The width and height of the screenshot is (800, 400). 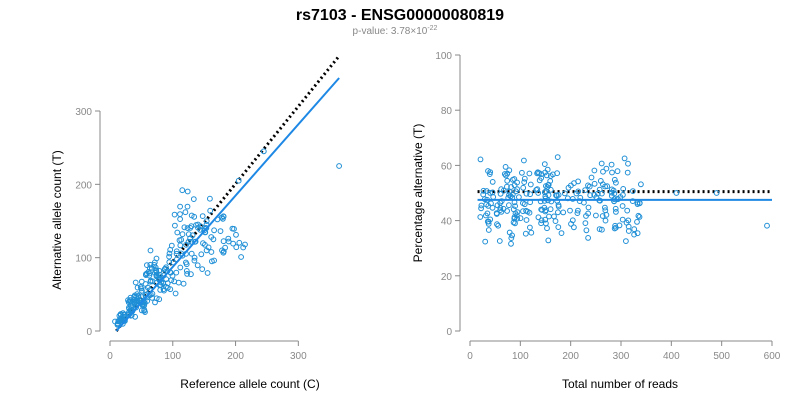 What do you see at coordinates (449, 332) in the screenshot?
I see `y-tick-label: 0` at bounding box center [449, 332].